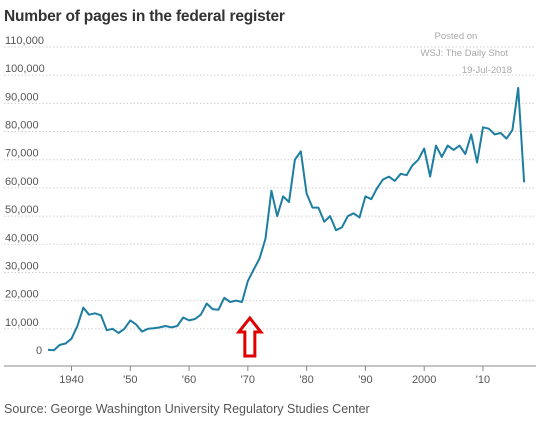  Describe the element at coordinates (22, 323) in the screenshot. I see `y-tick-label: 10,000` at that location.